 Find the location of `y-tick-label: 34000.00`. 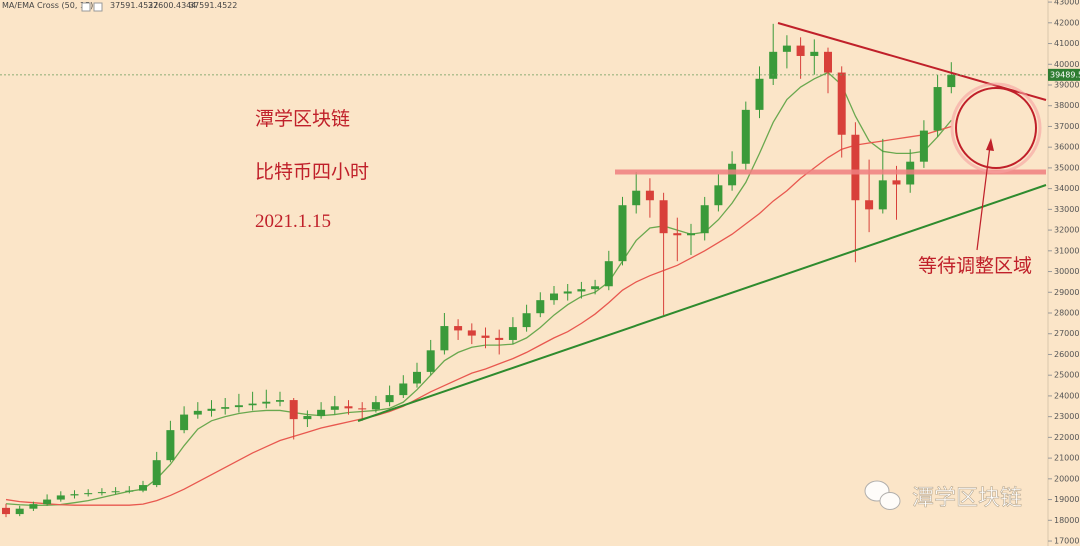

y-tick-label: 34000.00 is located at coordinates (1067, 188).